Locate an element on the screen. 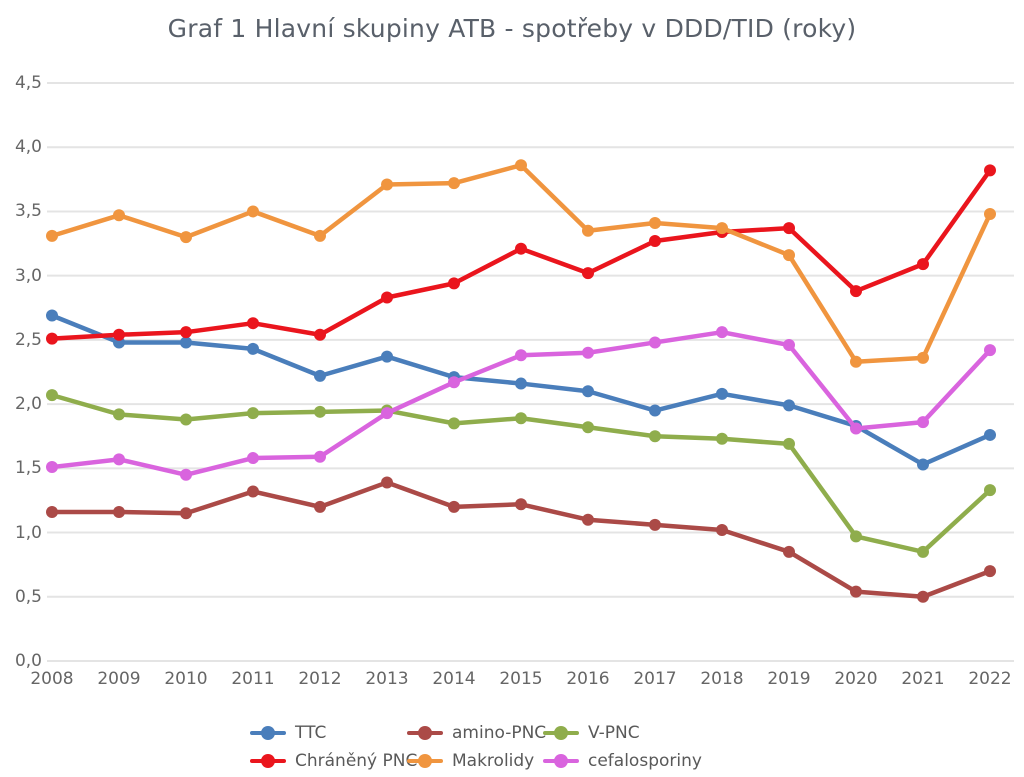  y-tick-label: 3,5 is located at coordinates (28, 211).